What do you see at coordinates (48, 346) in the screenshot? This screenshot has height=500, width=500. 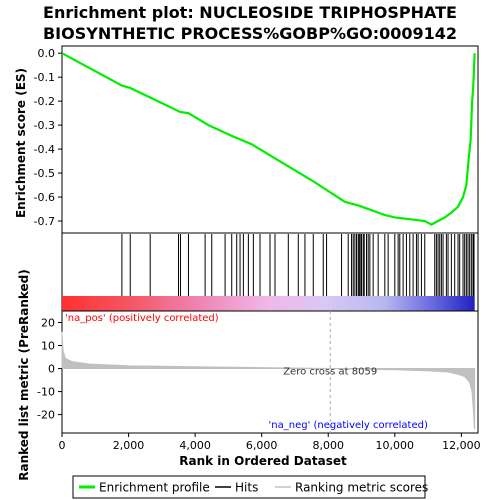 I see `metric-y-tick-label: 10` at bounding box center [48, 346].